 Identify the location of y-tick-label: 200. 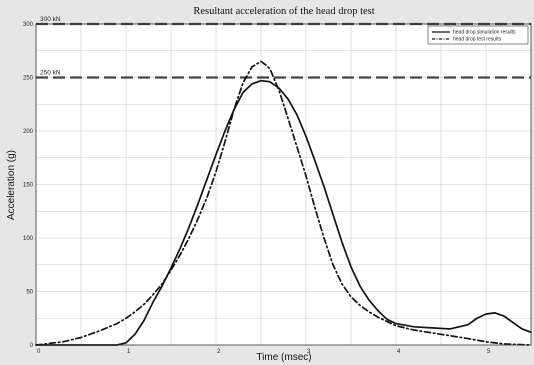
(28, 132).